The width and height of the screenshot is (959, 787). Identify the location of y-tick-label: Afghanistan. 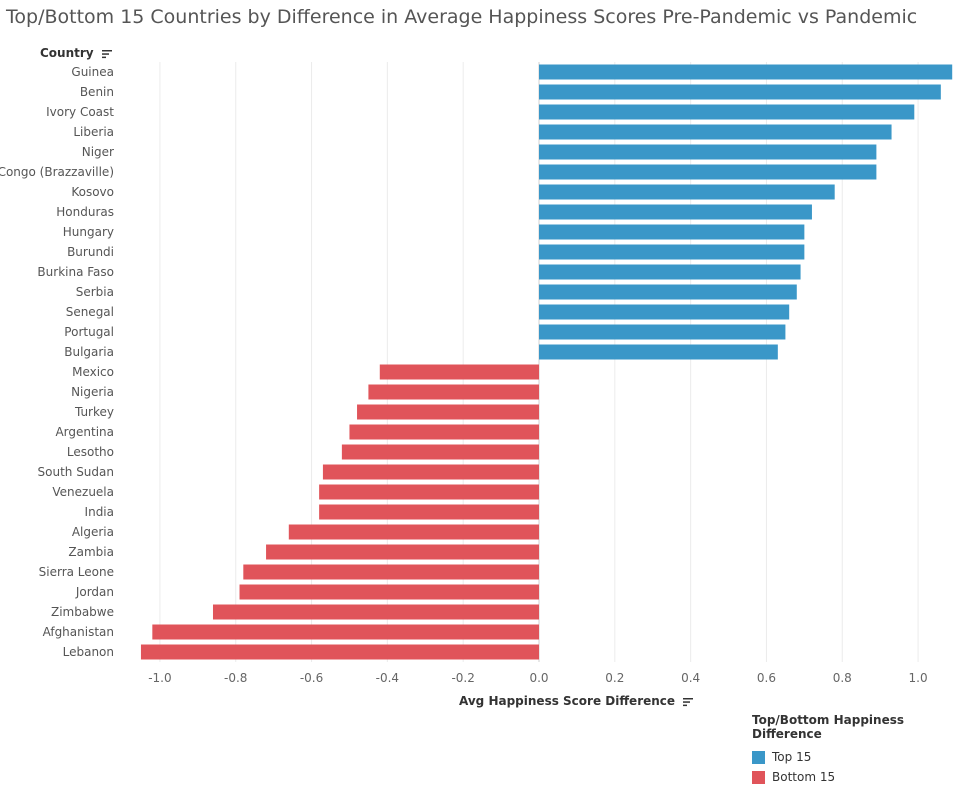
(78, 632).